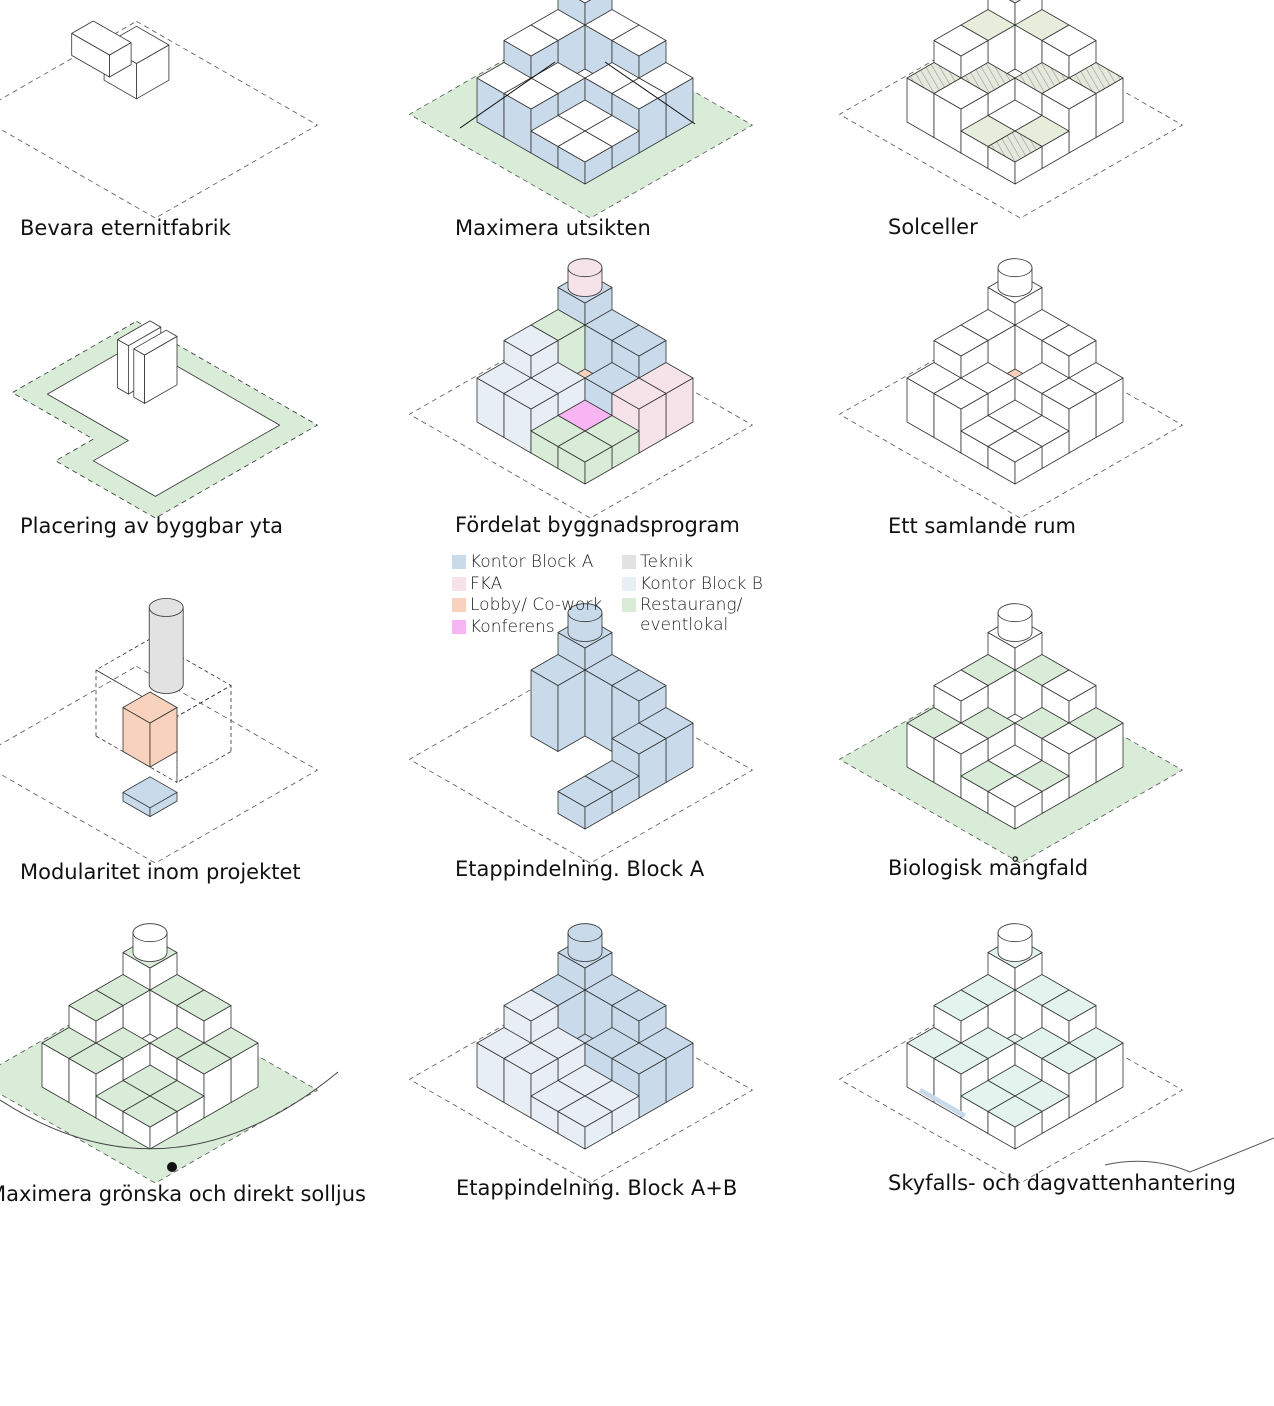 This screenshot has width=1274, height=1406. What do you see at coordinates (597, 525) in the screenshot?
I see `caption: Fördelat byggnadsprogram` at bounding box center [597, 525].